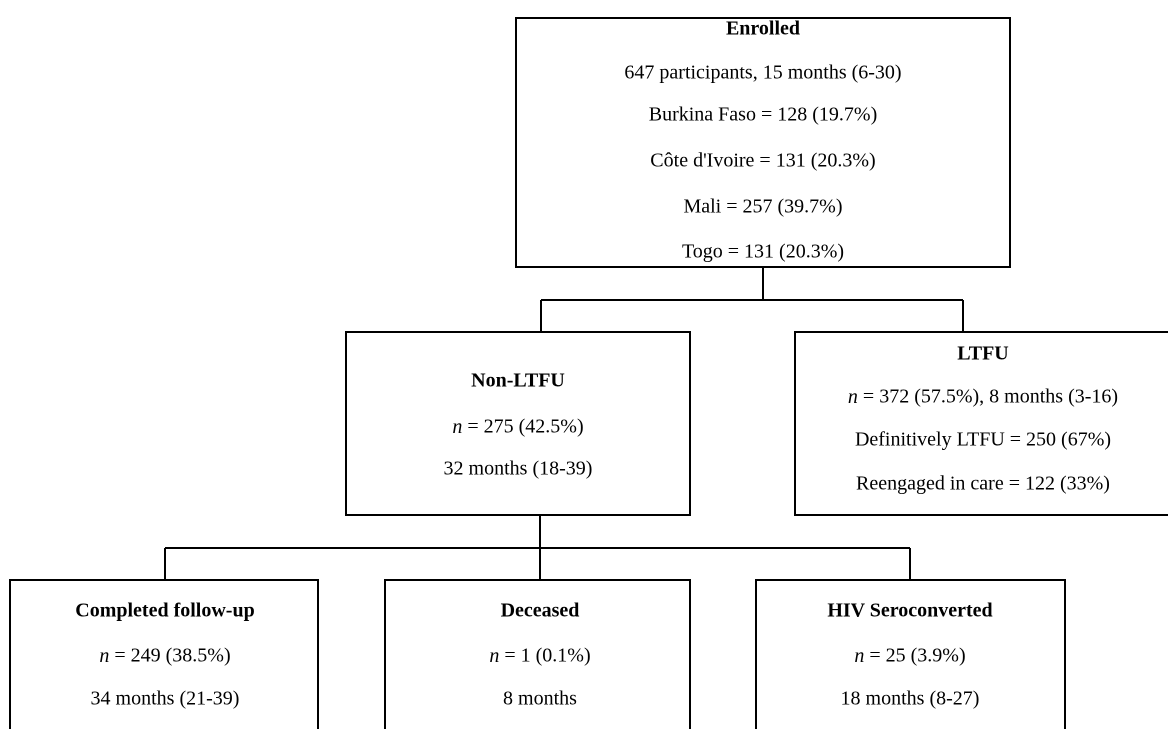 This screenshot has height=729, width=1168. What do you see at coordinates (540, 611) in the screenshot?
I see `node-title: Deceased` at bounding box center [540, 611].